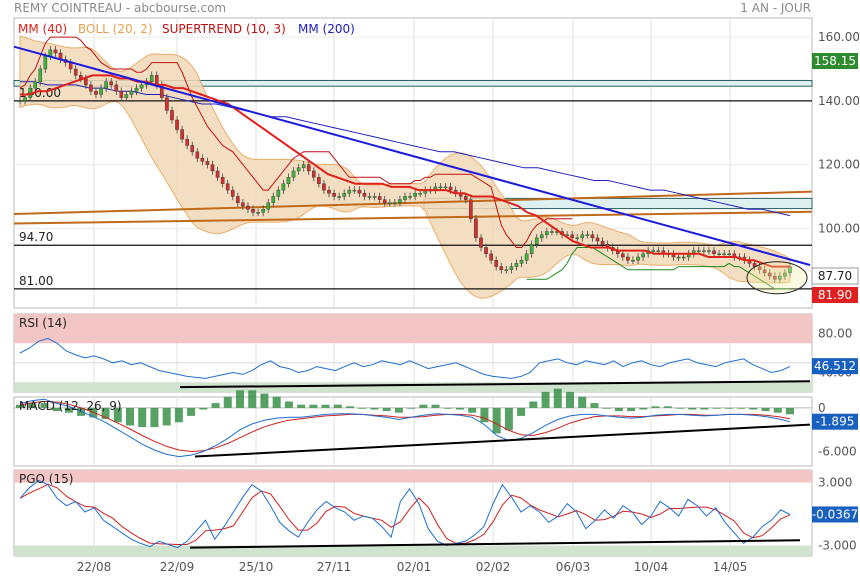 This screenshot has height=580, width=860. Describe the element at coordinates (502, 440) in the screenshot. I see `macd-support-line` at that location.